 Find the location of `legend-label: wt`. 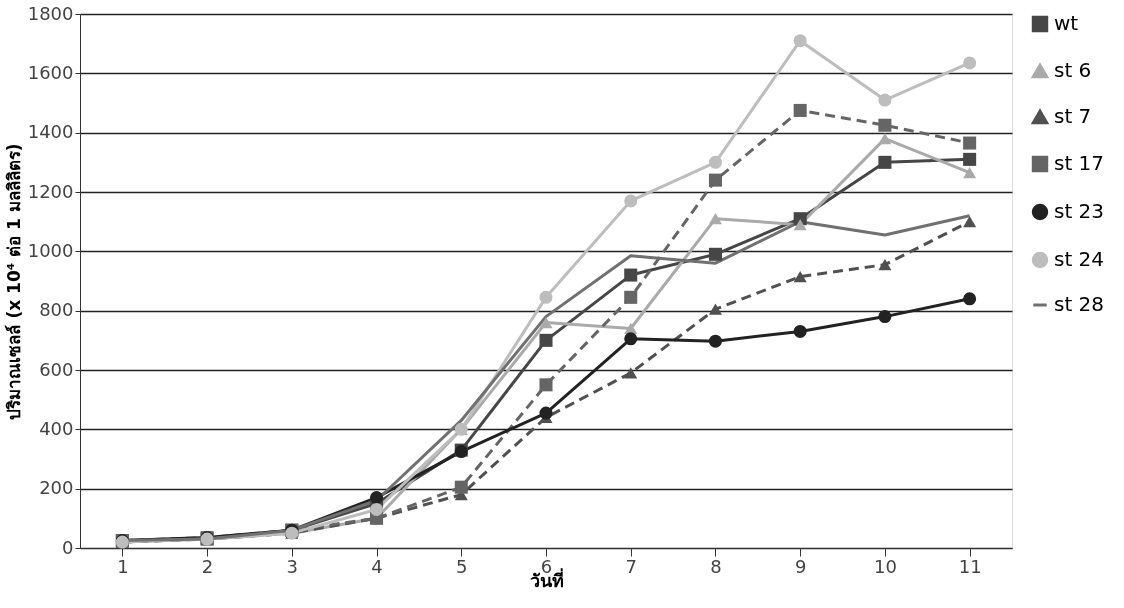

legend-label: wt is located at coordinates (1066, 23).